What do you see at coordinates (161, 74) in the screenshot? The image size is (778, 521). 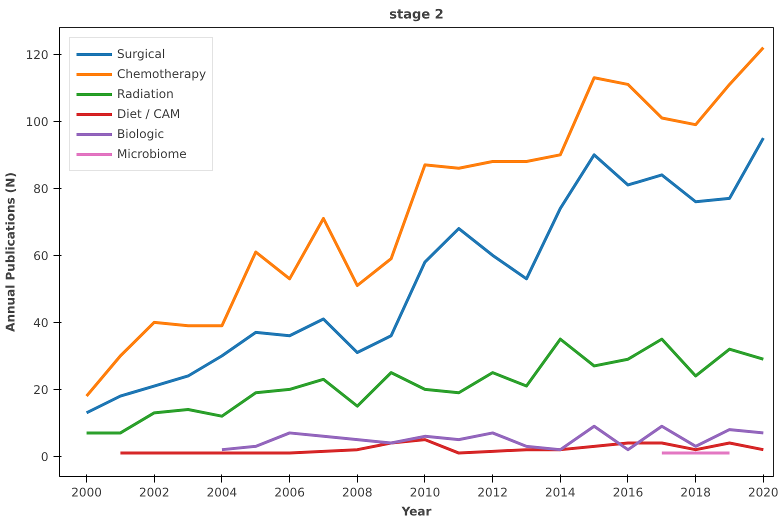 I see `legend-label: Chemotherapy` at bounding box center [161, 74].